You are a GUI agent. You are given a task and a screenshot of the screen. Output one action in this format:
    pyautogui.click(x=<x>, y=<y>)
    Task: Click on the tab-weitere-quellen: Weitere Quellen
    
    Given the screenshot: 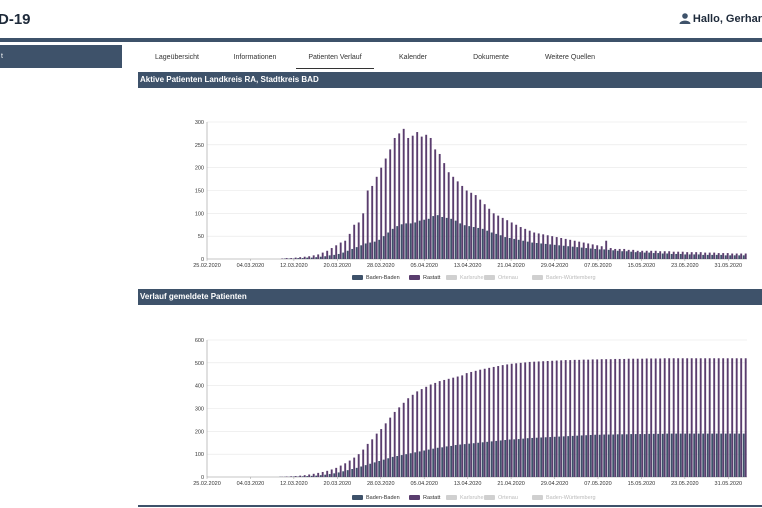 What is the action you would take?
    pyautogui.click(x=570, y=57)
    